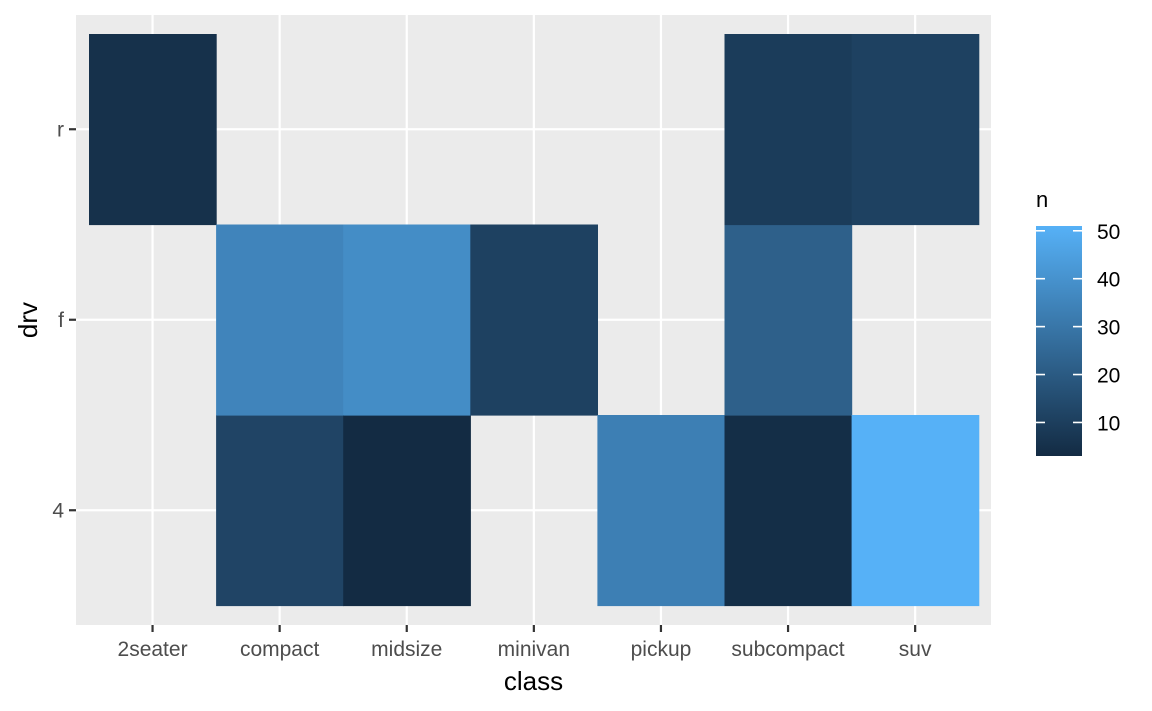 The height and width of the screenshot is (711, 1152). I want to click on legend-tick-label-30: 30, so click(1108, 328).